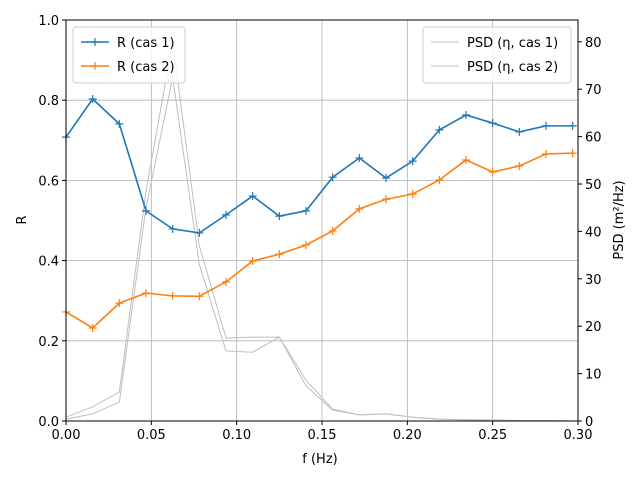 Image resolution: width=640 pixels, height=484 pixels. I want to click on y-right-tick-label: 70, so click(593, 90).